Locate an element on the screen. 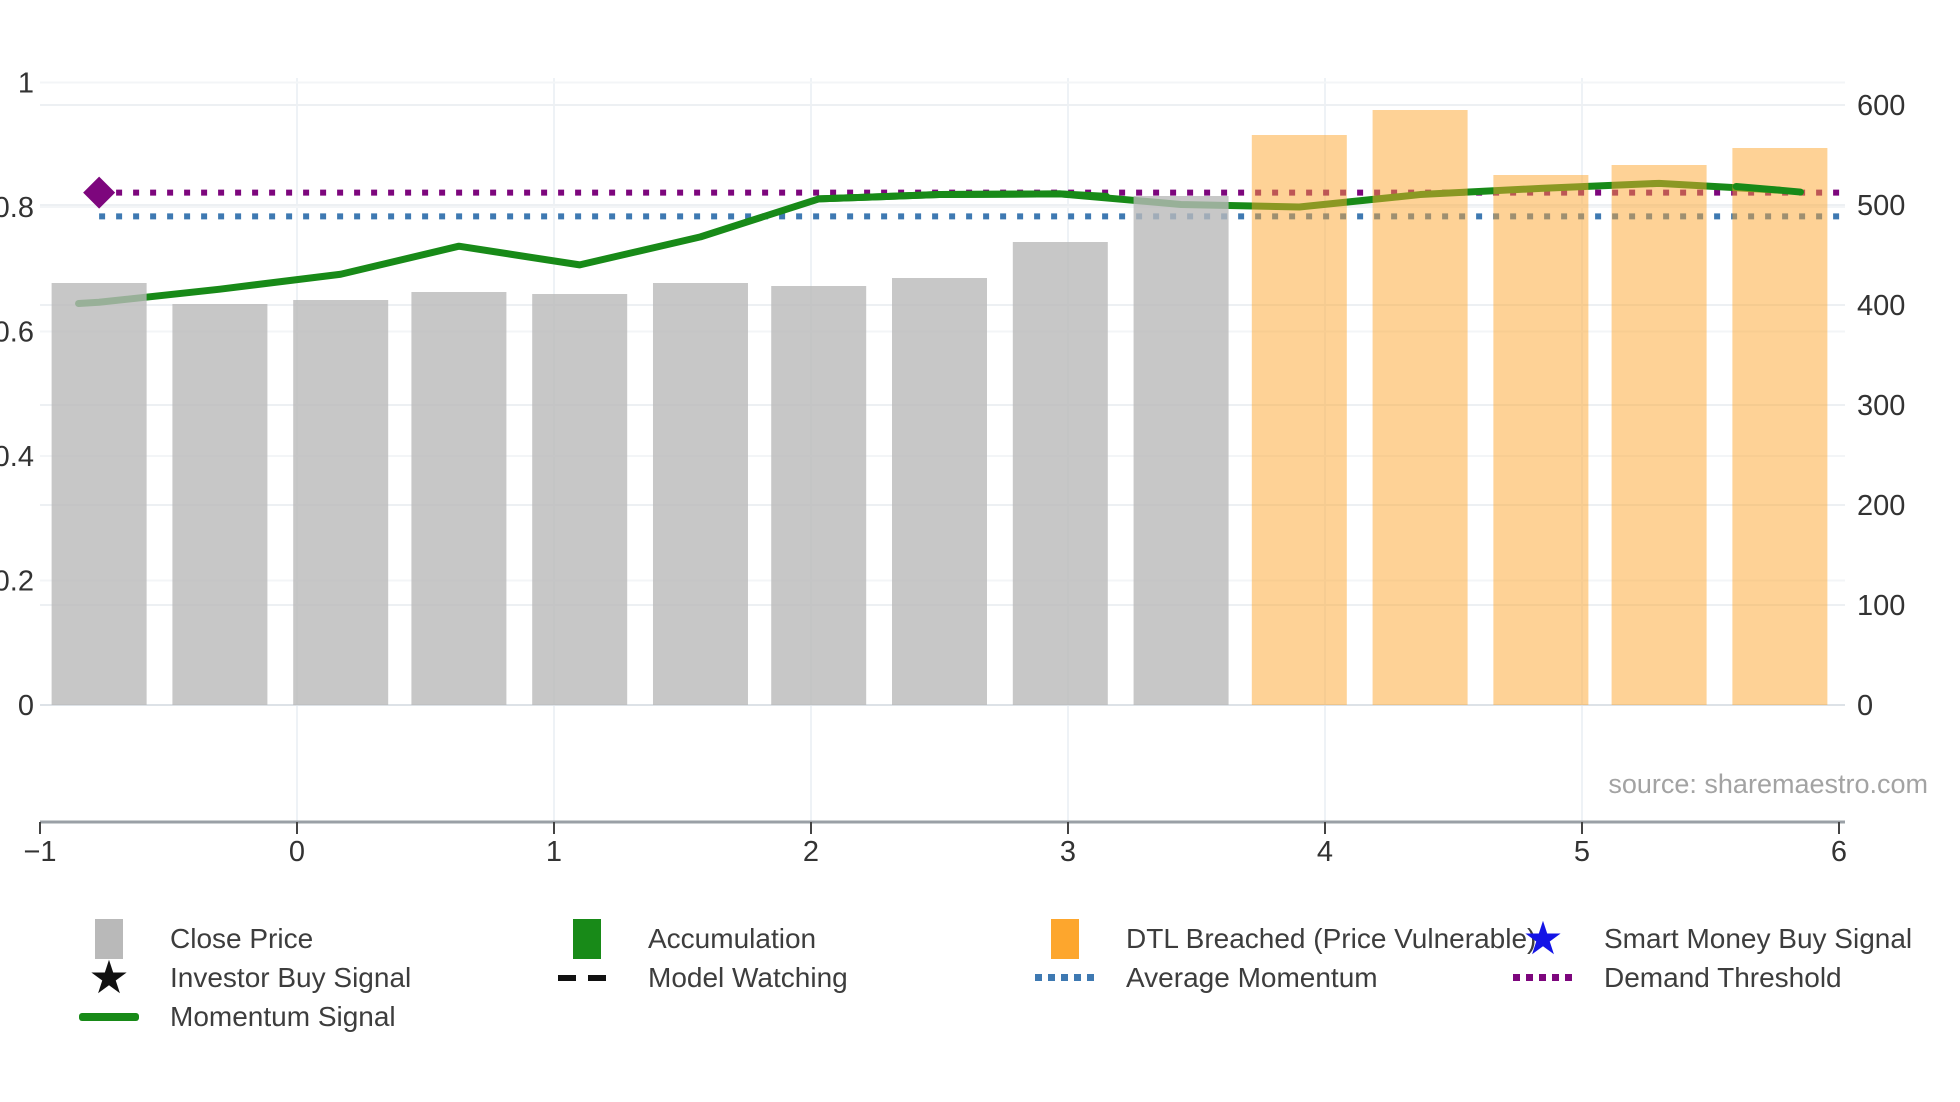  source-attribution: source: sharemaestro.com is located at coordinates (1768, 784).